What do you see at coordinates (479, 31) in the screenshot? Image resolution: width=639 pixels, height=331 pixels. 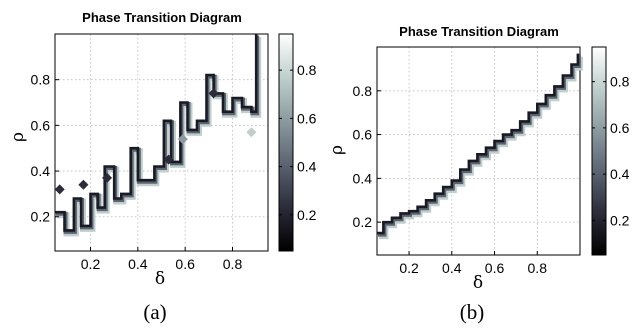 I see `panel-b-title: Phase Transition Diagram` at bounding box center [479, 31].